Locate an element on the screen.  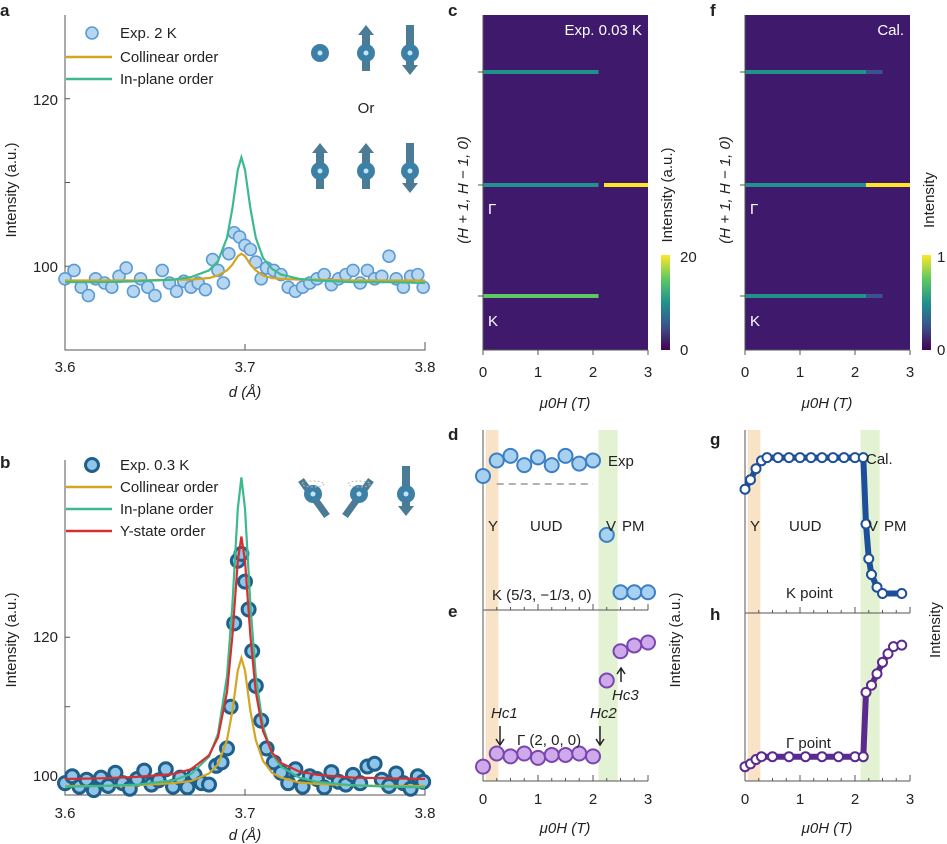
panel-letter-g: g is located at coordinates (715, 439).